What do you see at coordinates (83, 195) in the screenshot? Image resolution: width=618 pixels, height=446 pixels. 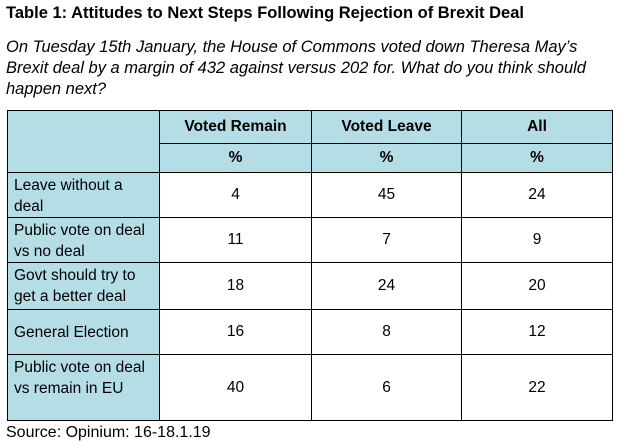 I see `row-label: Leave without a deal` at bounding box center [83, 195].